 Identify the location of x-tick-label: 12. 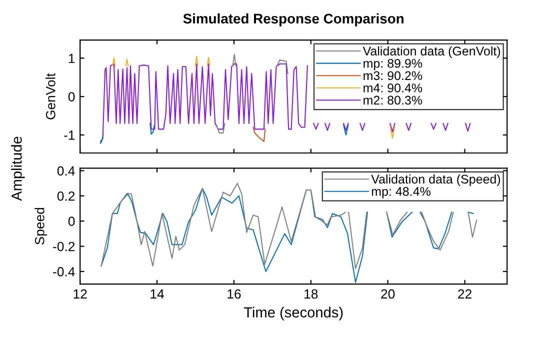
(80, 294).